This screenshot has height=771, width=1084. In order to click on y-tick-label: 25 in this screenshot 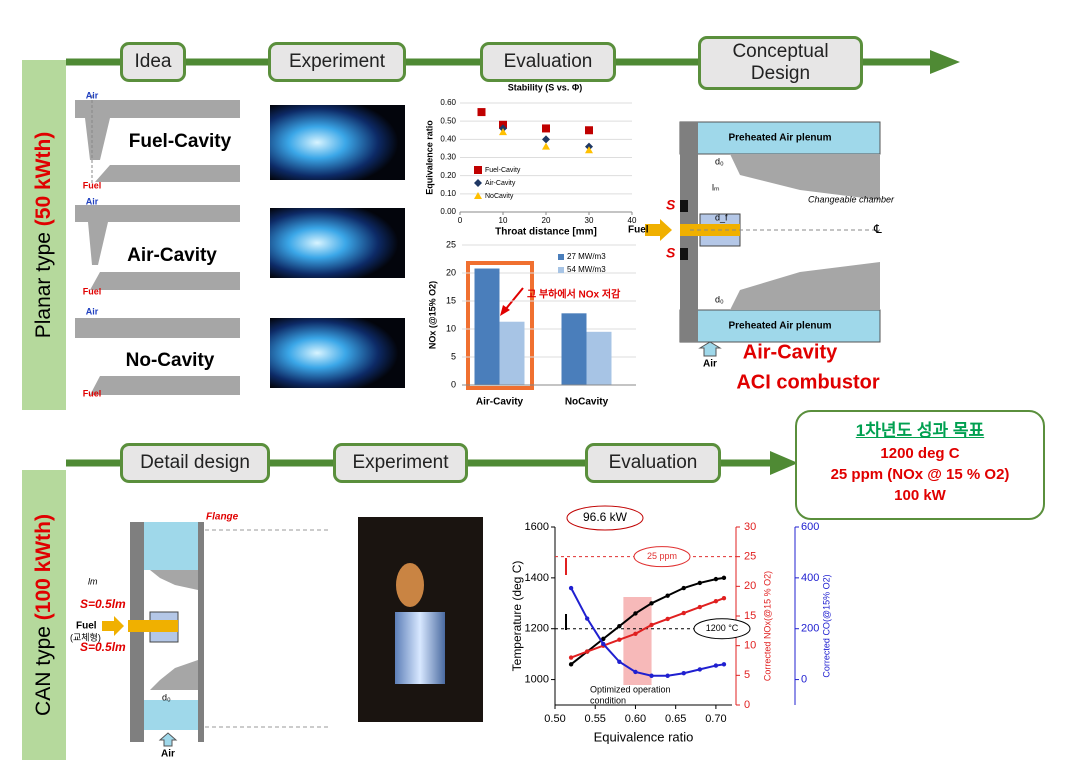, I will do `click(451, 244)`.